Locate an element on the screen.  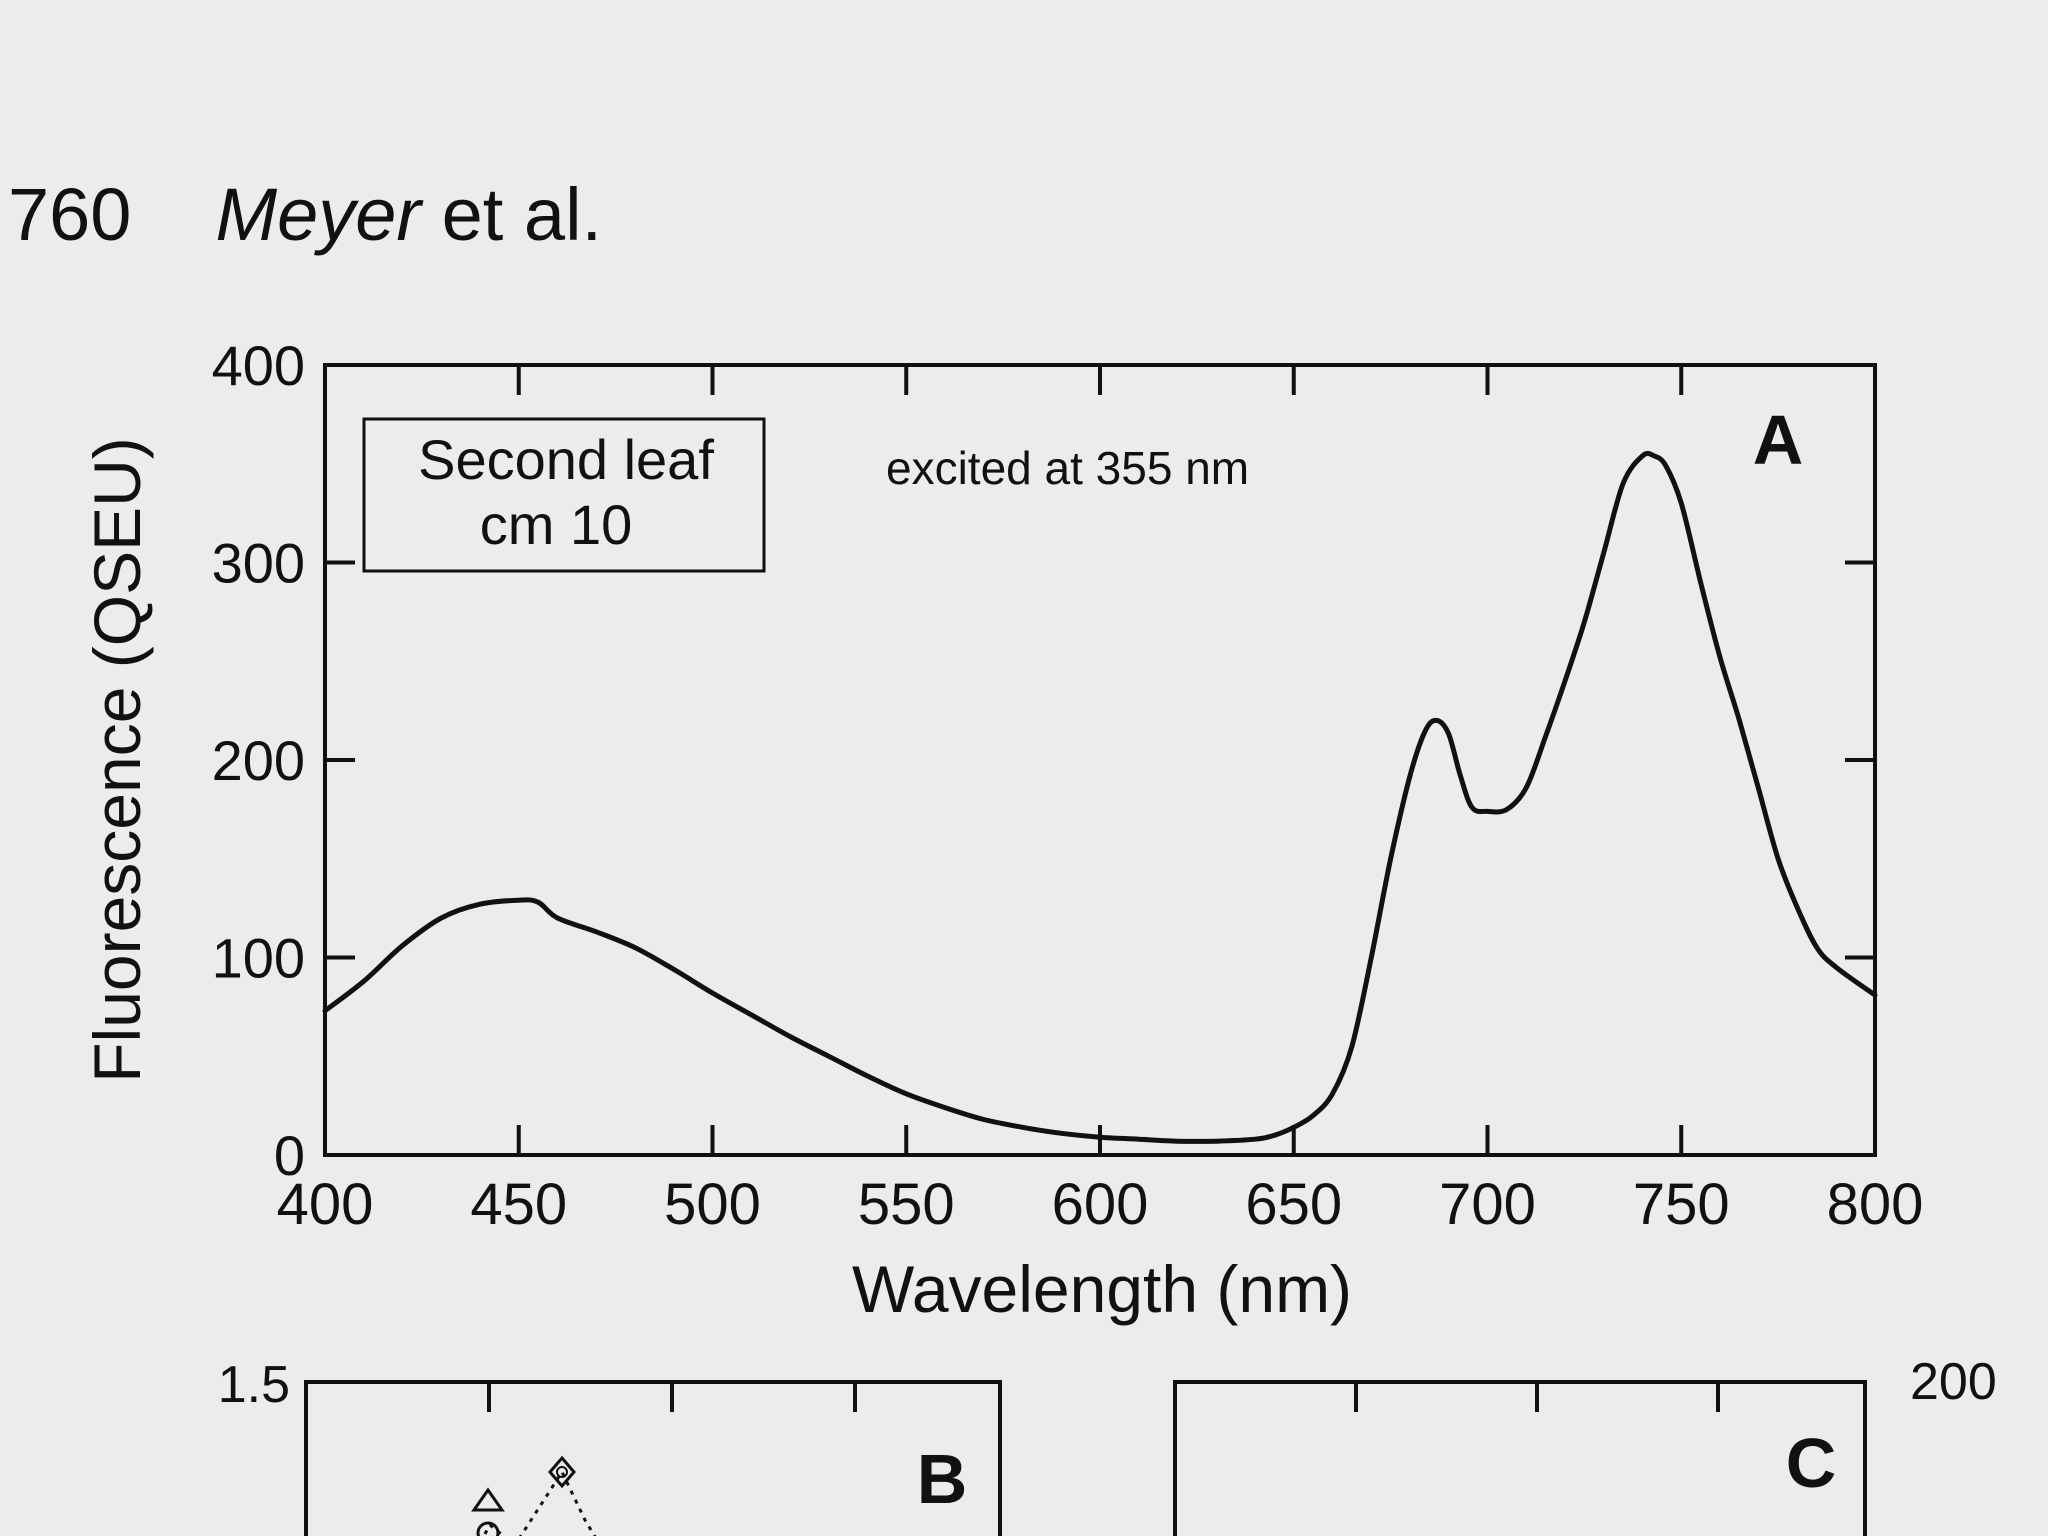
dotted-series-b is located at coordinates (539, 1502).